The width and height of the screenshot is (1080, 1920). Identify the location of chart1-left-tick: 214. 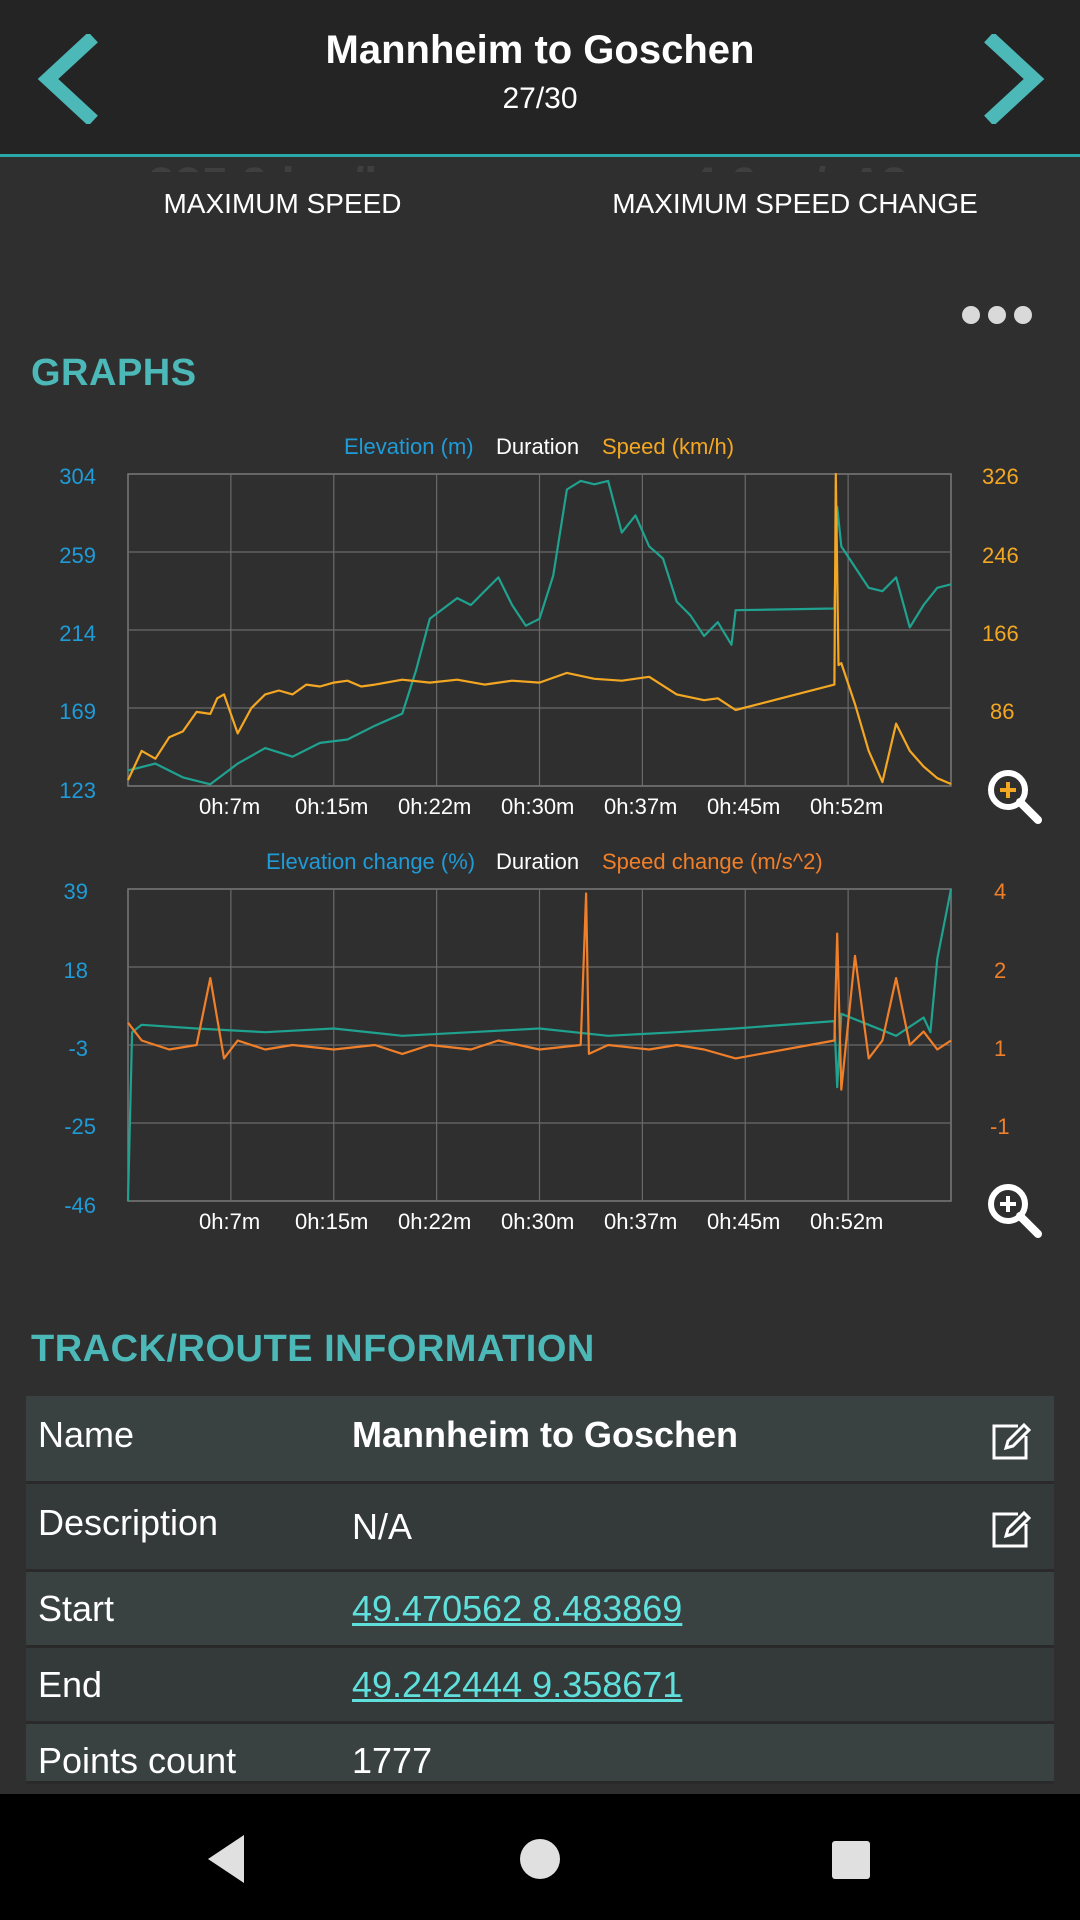
(77, 633).